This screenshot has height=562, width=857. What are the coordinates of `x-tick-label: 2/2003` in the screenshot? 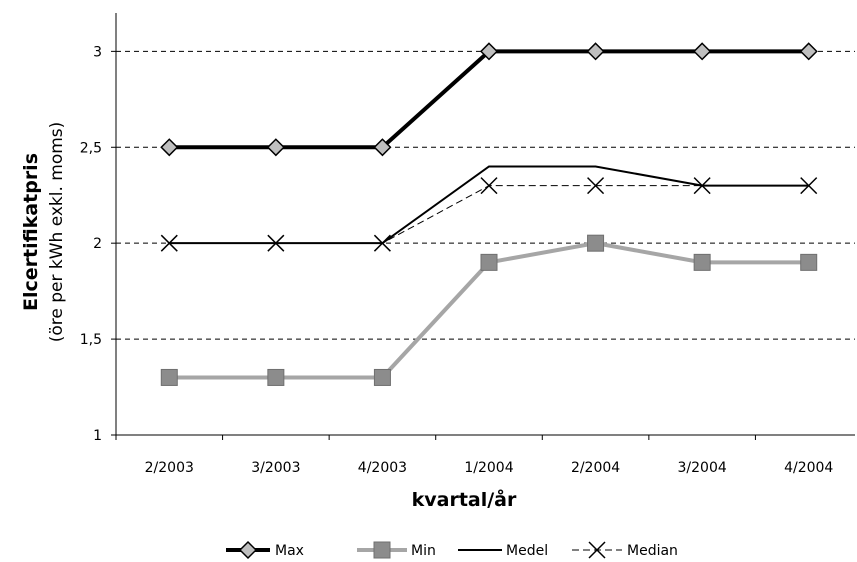 It's located at (169, 468).